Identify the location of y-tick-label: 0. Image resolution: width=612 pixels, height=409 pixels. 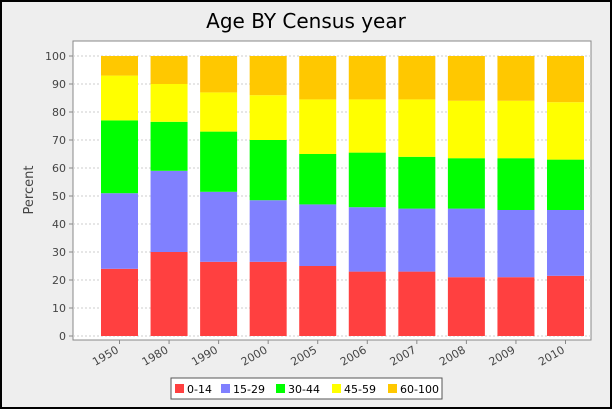
(62, 336).